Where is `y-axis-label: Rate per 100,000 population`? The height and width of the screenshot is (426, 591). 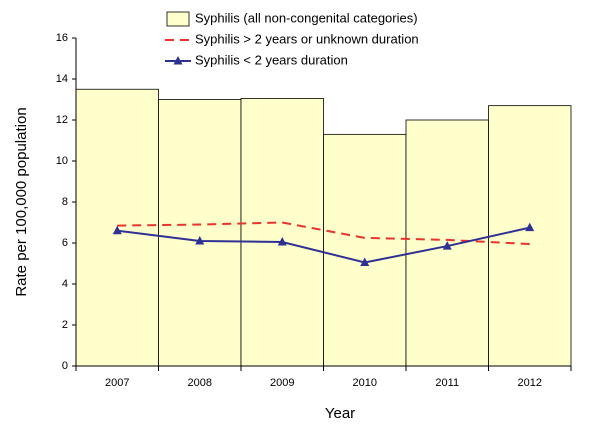 y-axis-label: Rate per 100,000 population is located at coordinates (21, 201).